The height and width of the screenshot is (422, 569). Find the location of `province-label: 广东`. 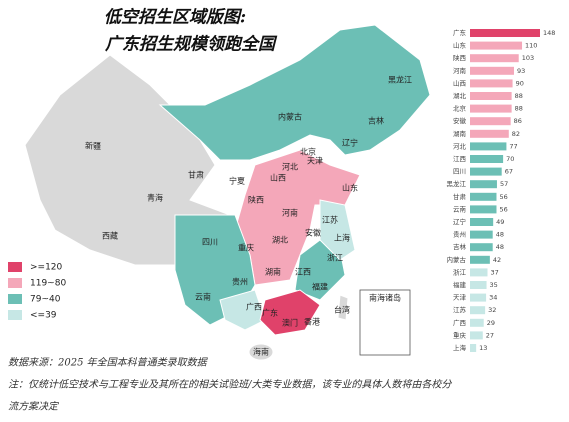

province-label: 广东 is located at coordinates (270, 313).